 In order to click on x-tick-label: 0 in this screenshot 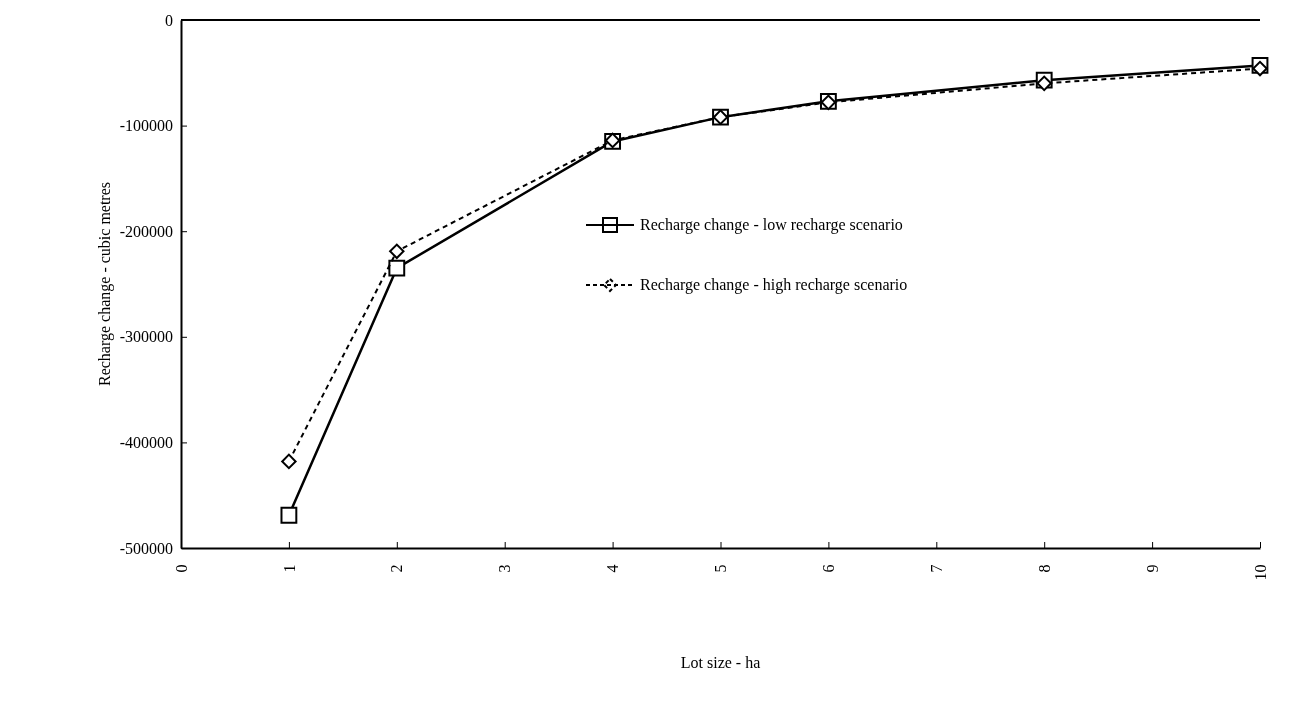, I will do `click(181, 568)`.